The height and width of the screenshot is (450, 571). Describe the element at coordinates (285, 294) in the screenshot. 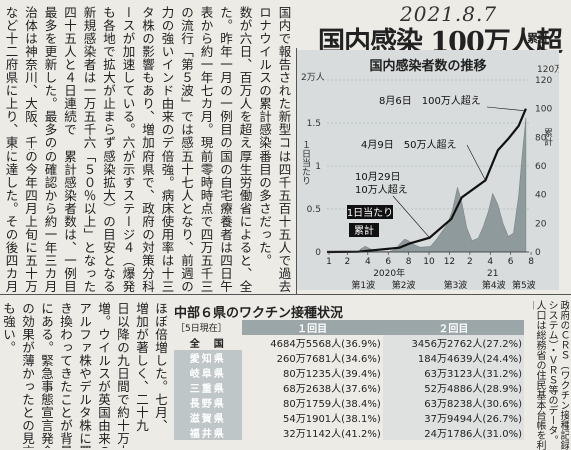

I see `section-divider` at that location.